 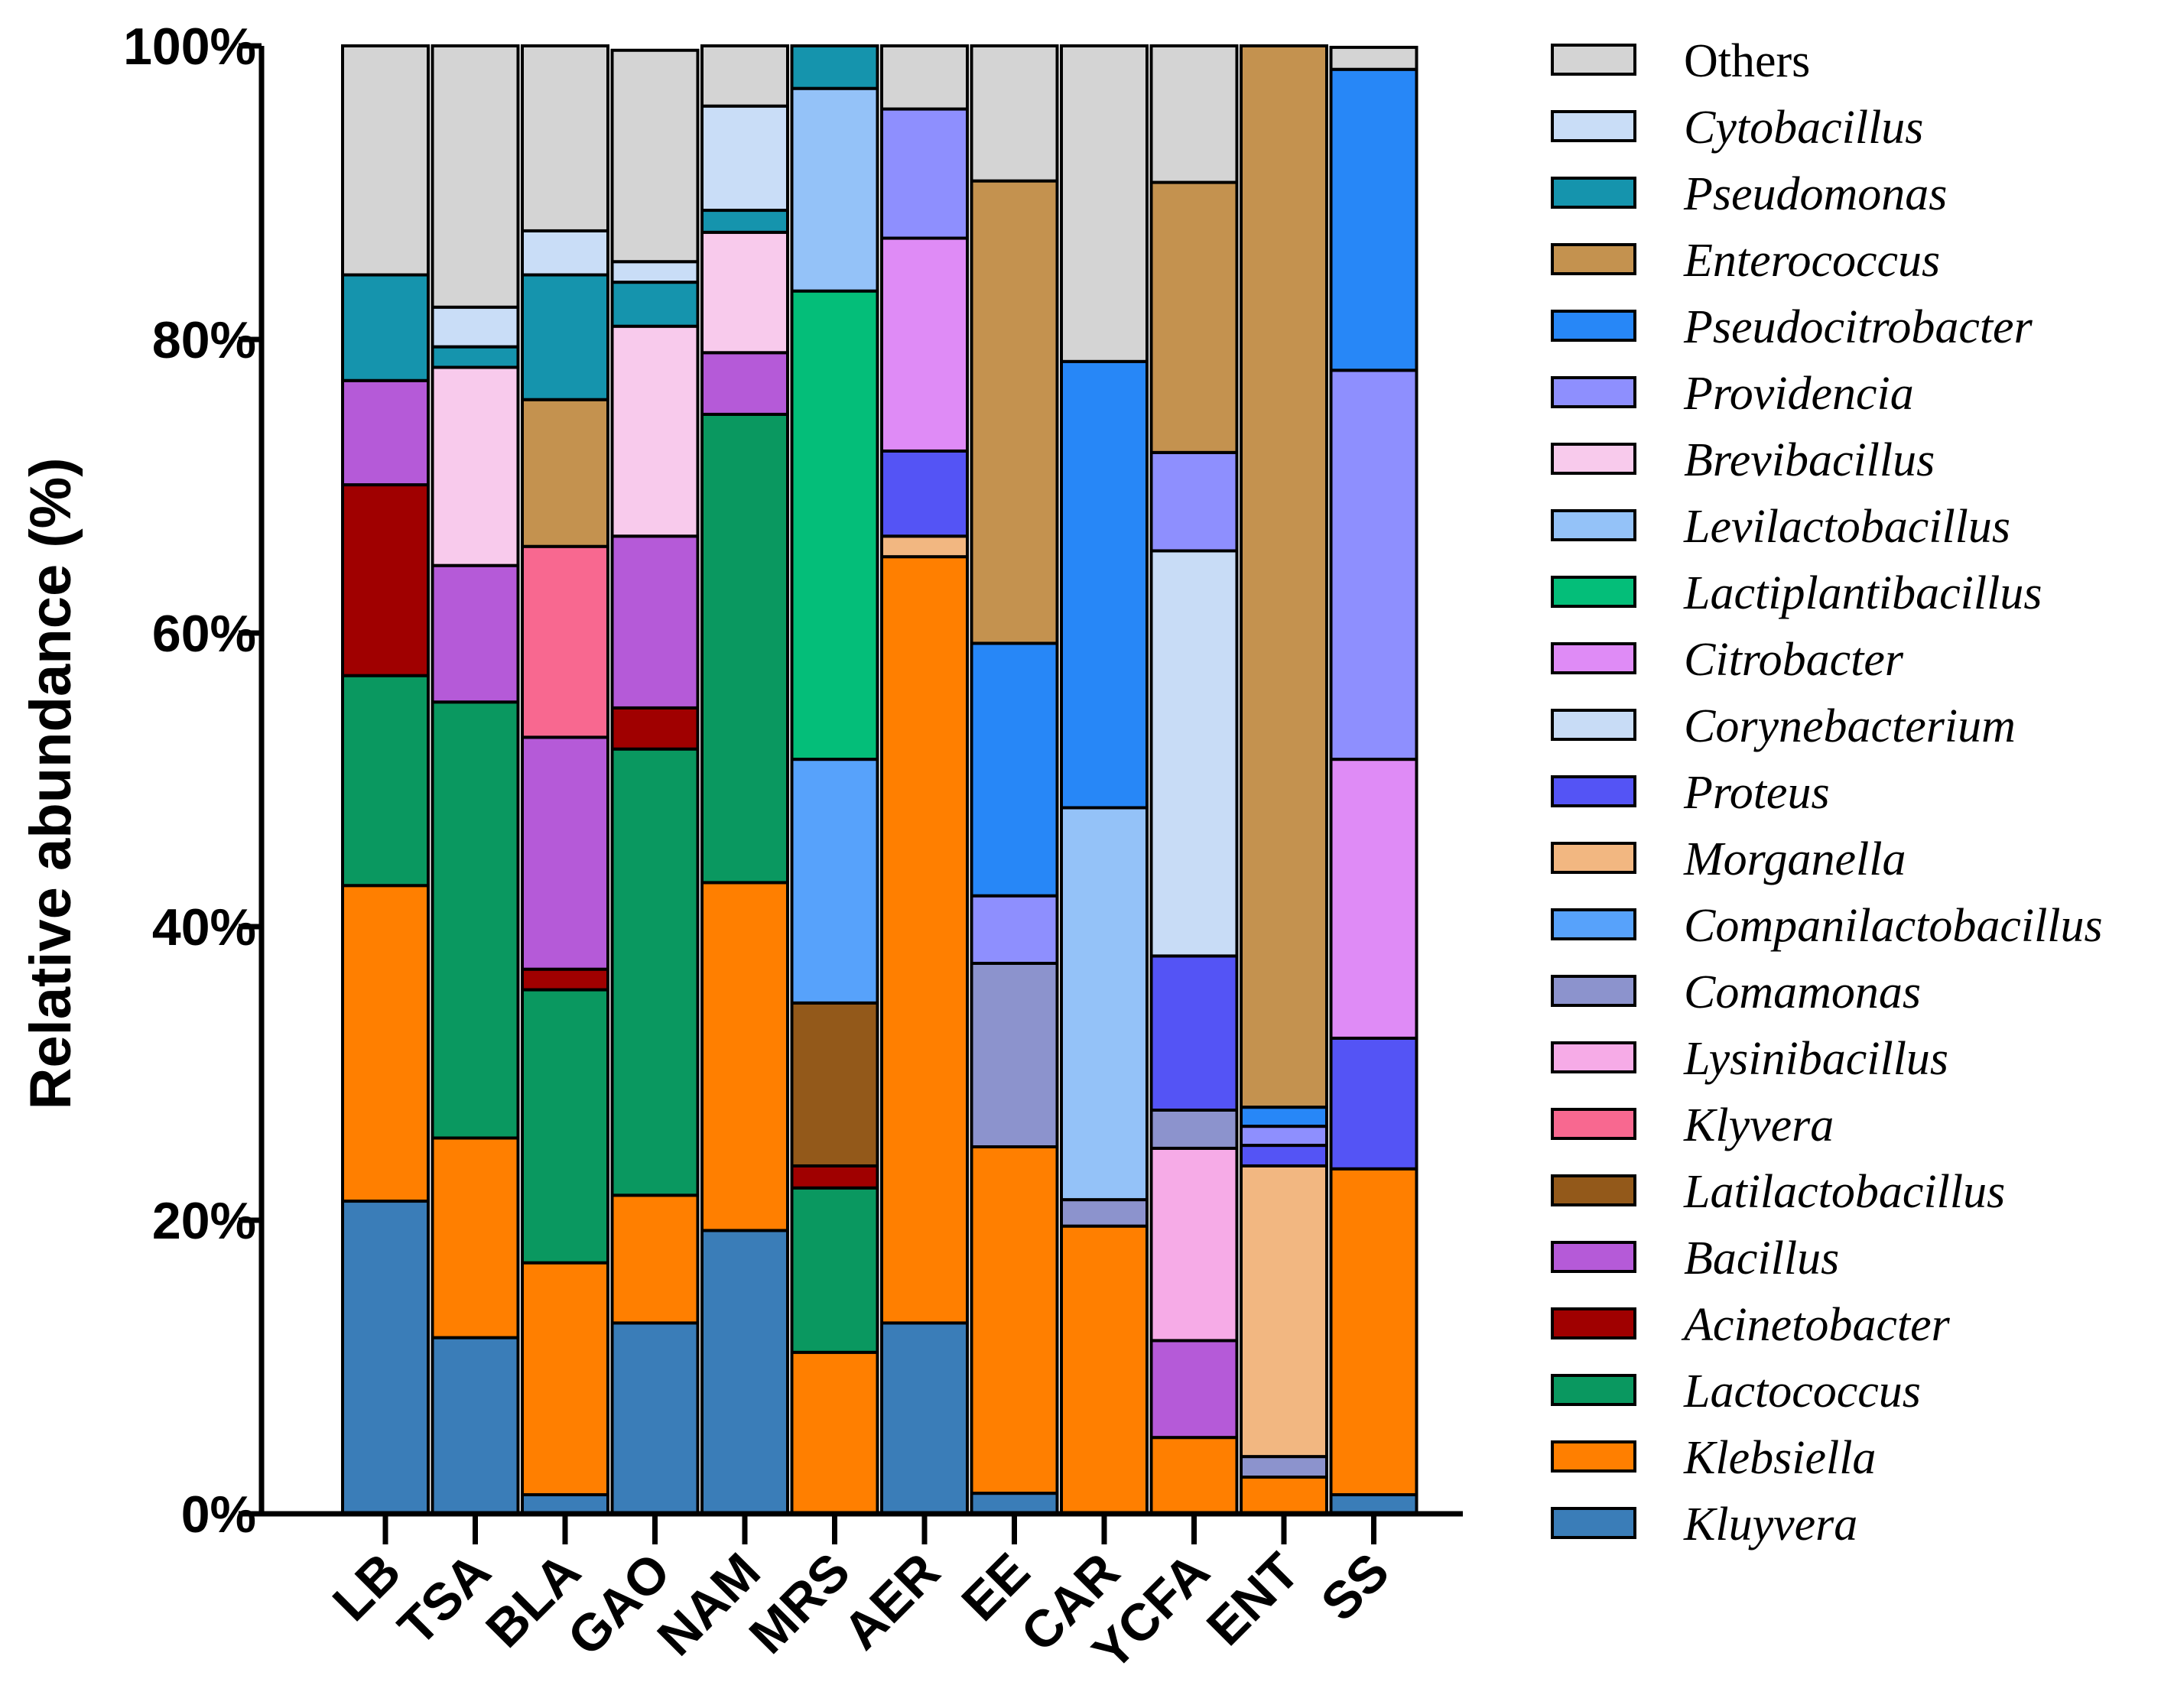 I want to click on y-tick-label: 20%, so click(x=204, y=1221).